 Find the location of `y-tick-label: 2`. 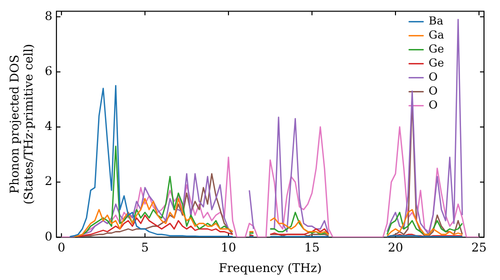

y-tick-label: 2 is located at coordinates (48, 181).